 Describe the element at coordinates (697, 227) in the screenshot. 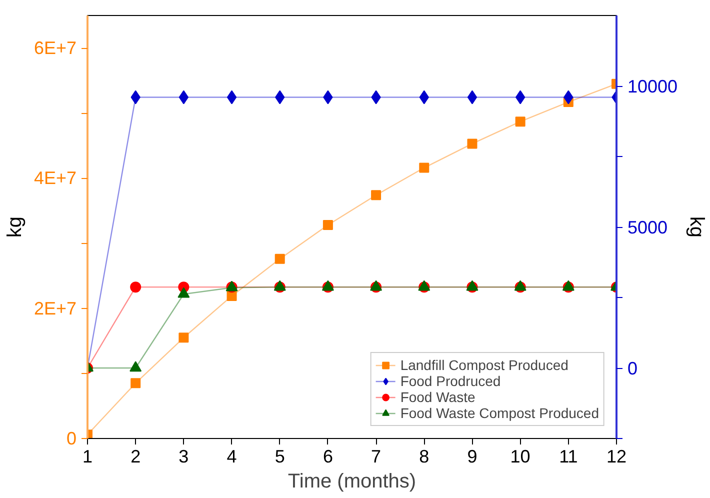

I see `y2-axis-title: kg` at that location.